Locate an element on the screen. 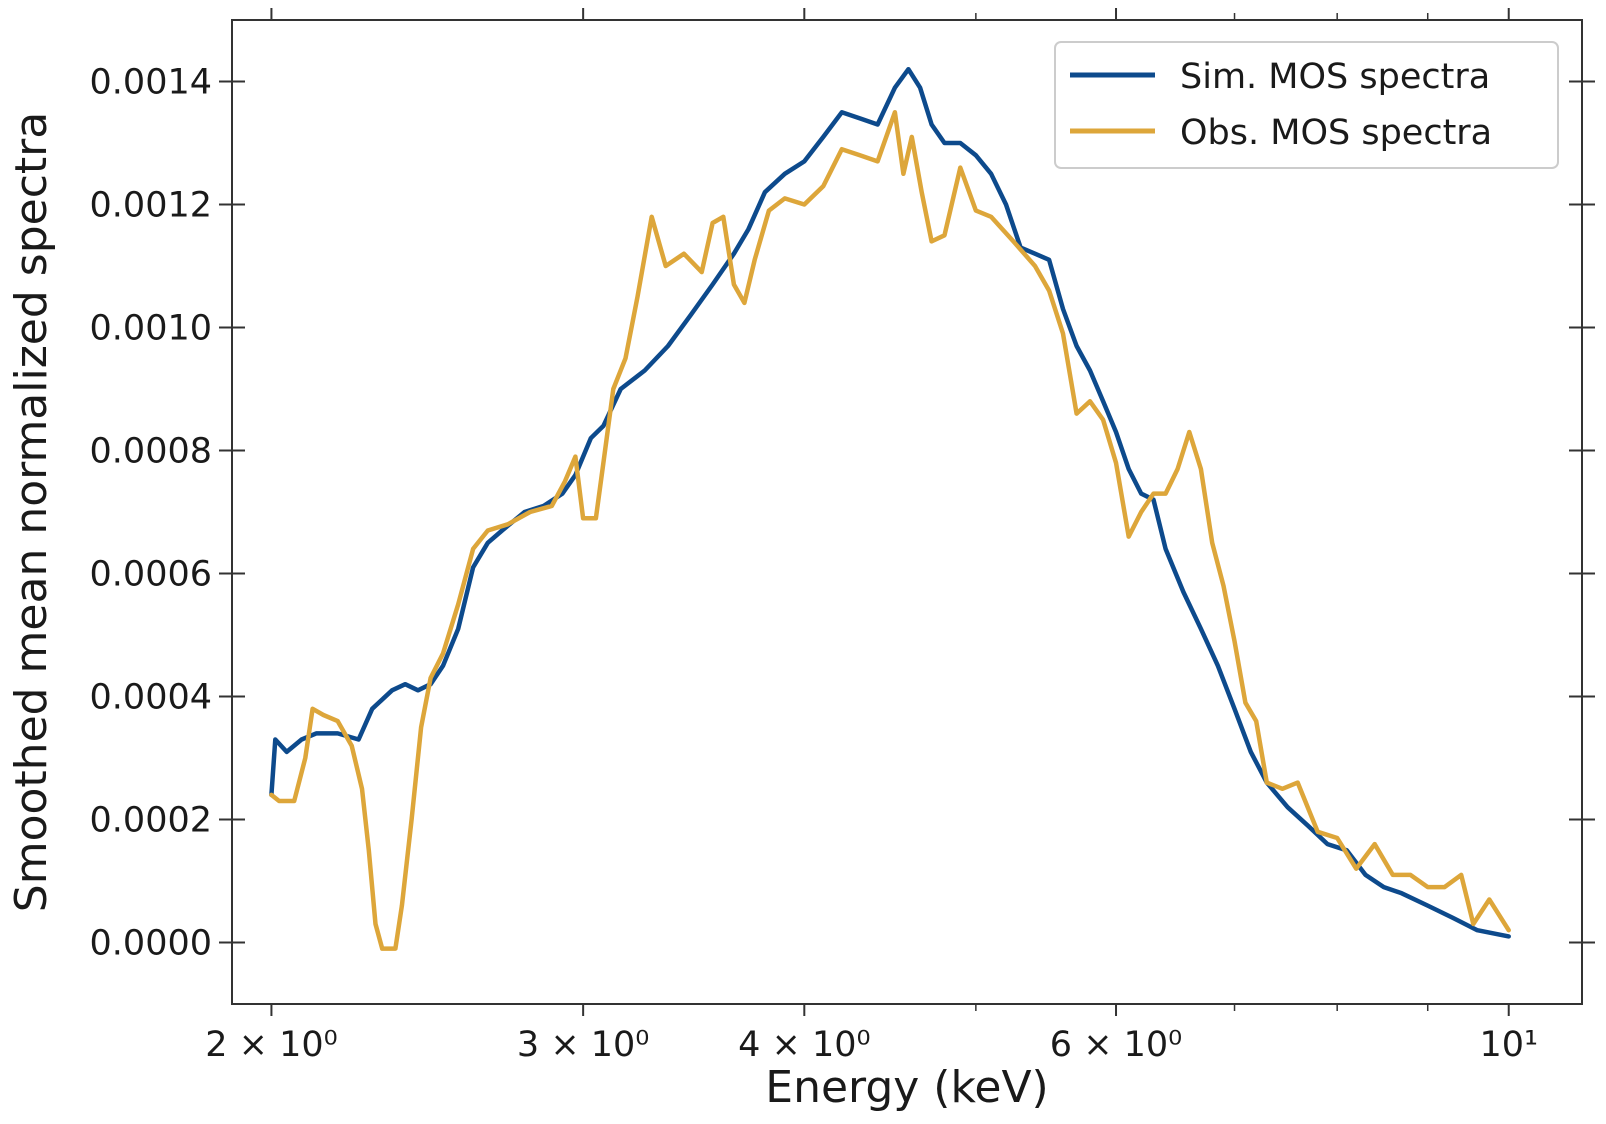 The image size is (1606, 1124). legend: Sim. MOS spectra Obs. MOS spectra is located at coordinates (1306, 105).